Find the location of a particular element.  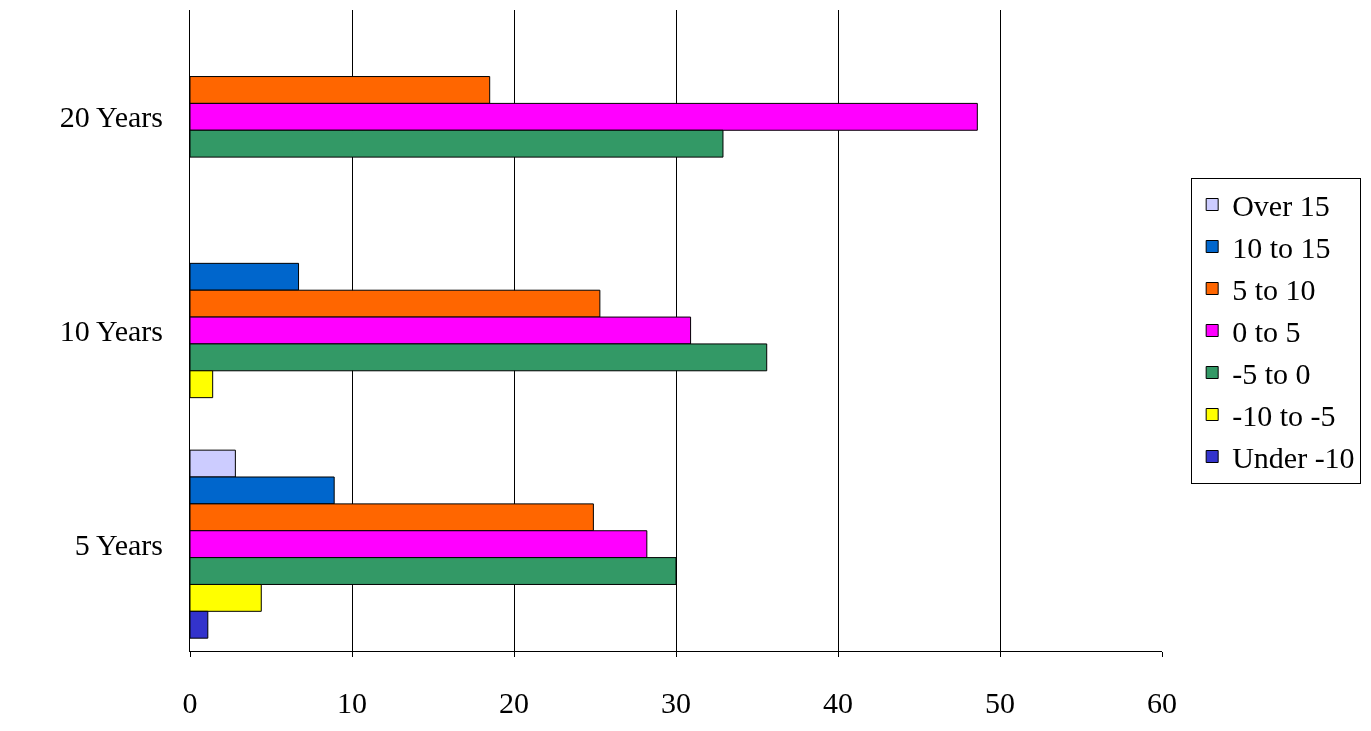

x-tick-label: 0 is located at coordinates (190, 702).